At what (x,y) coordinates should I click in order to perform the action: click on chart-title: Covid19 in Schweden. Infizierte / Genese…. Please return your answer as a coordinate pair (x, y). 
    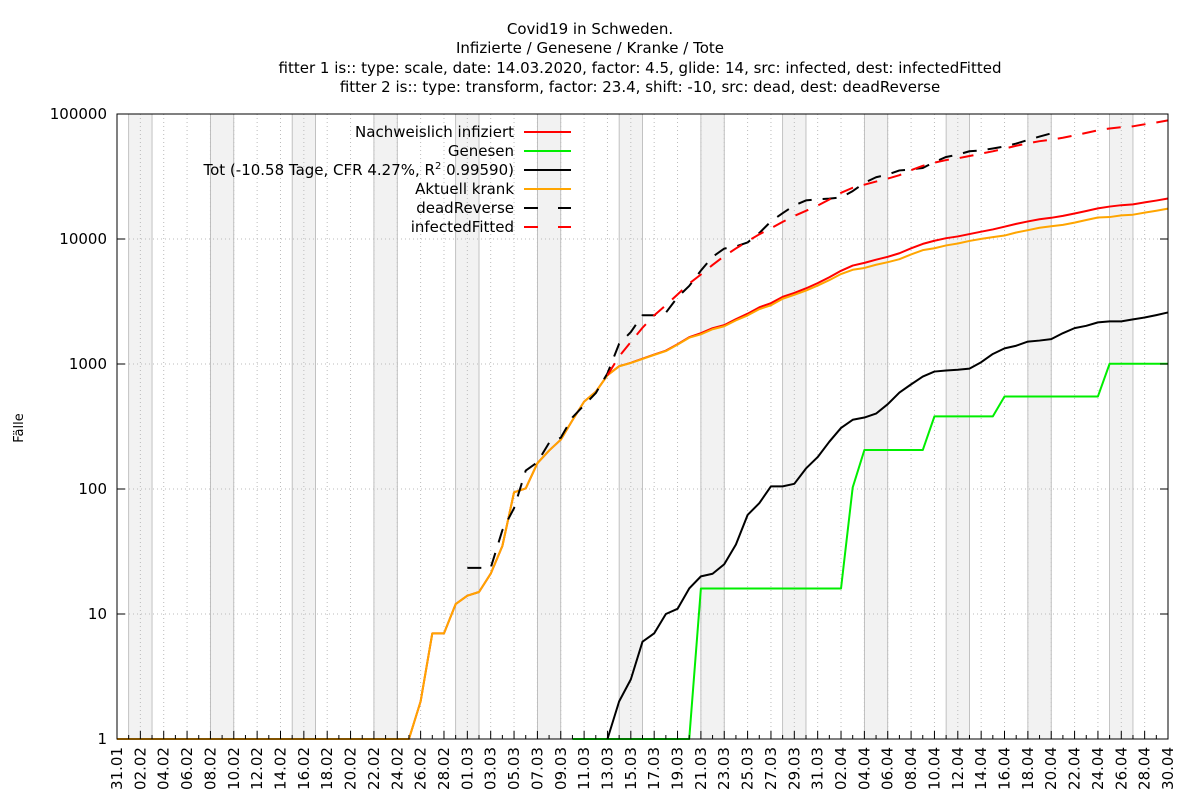
    Looking at the image, I should click on (640, 58).